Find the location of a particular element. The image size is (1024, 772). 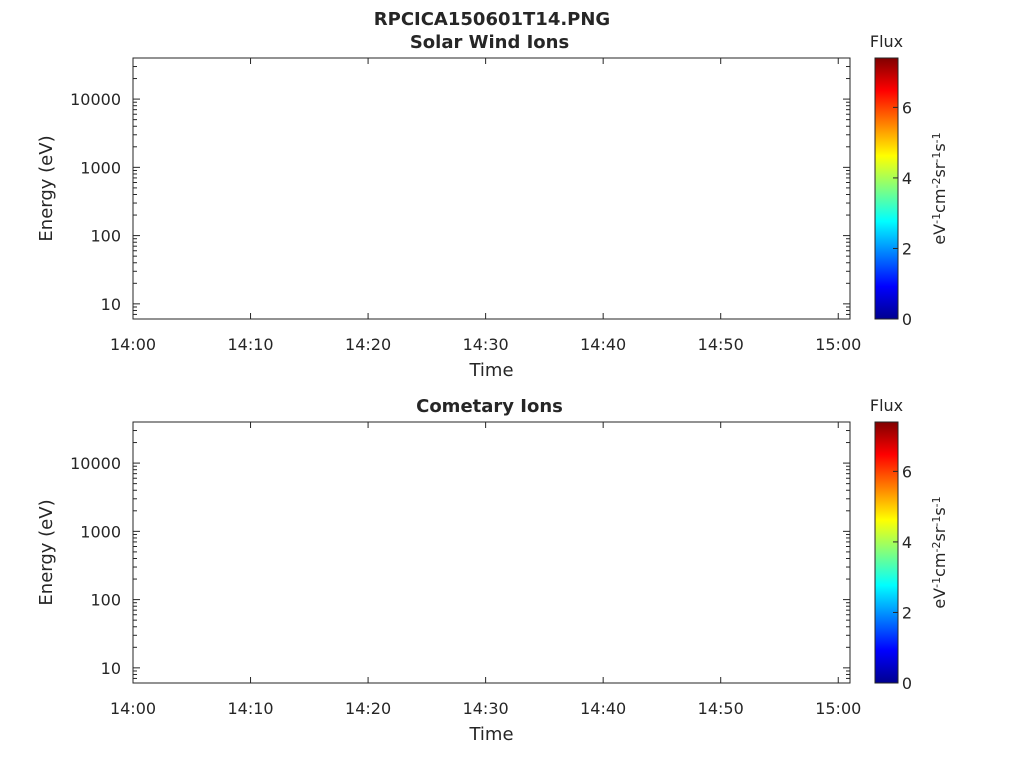

panel-title: Cometary Ions is located at coordinates (489, 406).